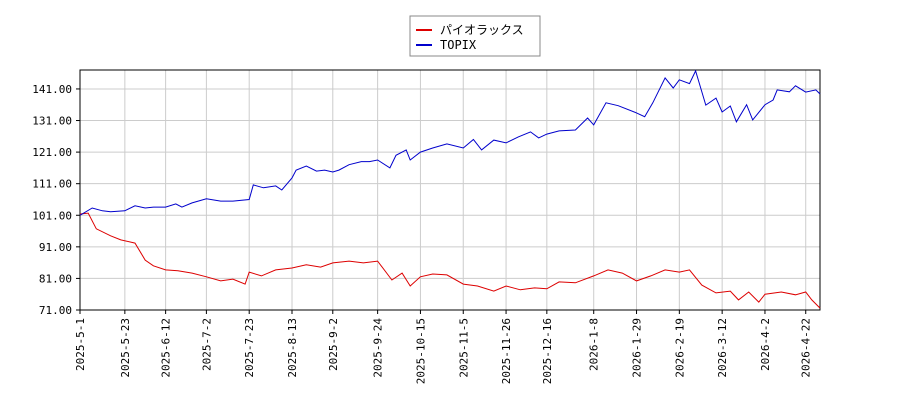 This screenshot has height=400, width=900. Describe the element at coordinates (292, 348) in the screenshot. I see `x-tick-label: 2025-8-13` at that location.